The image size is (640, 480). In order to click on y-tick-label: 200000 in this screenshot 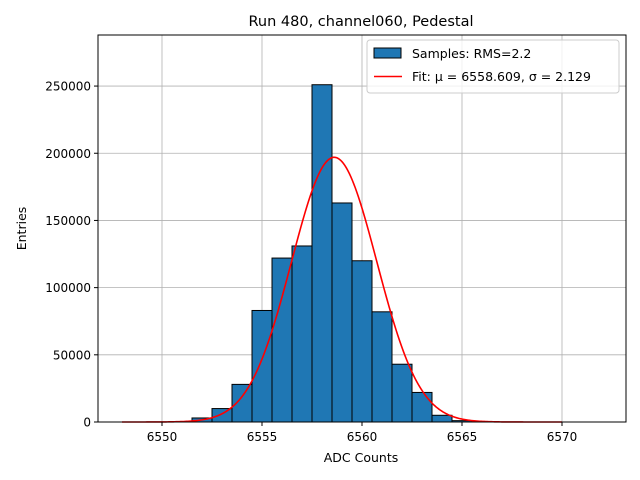, I will do `click(68, 154)`.